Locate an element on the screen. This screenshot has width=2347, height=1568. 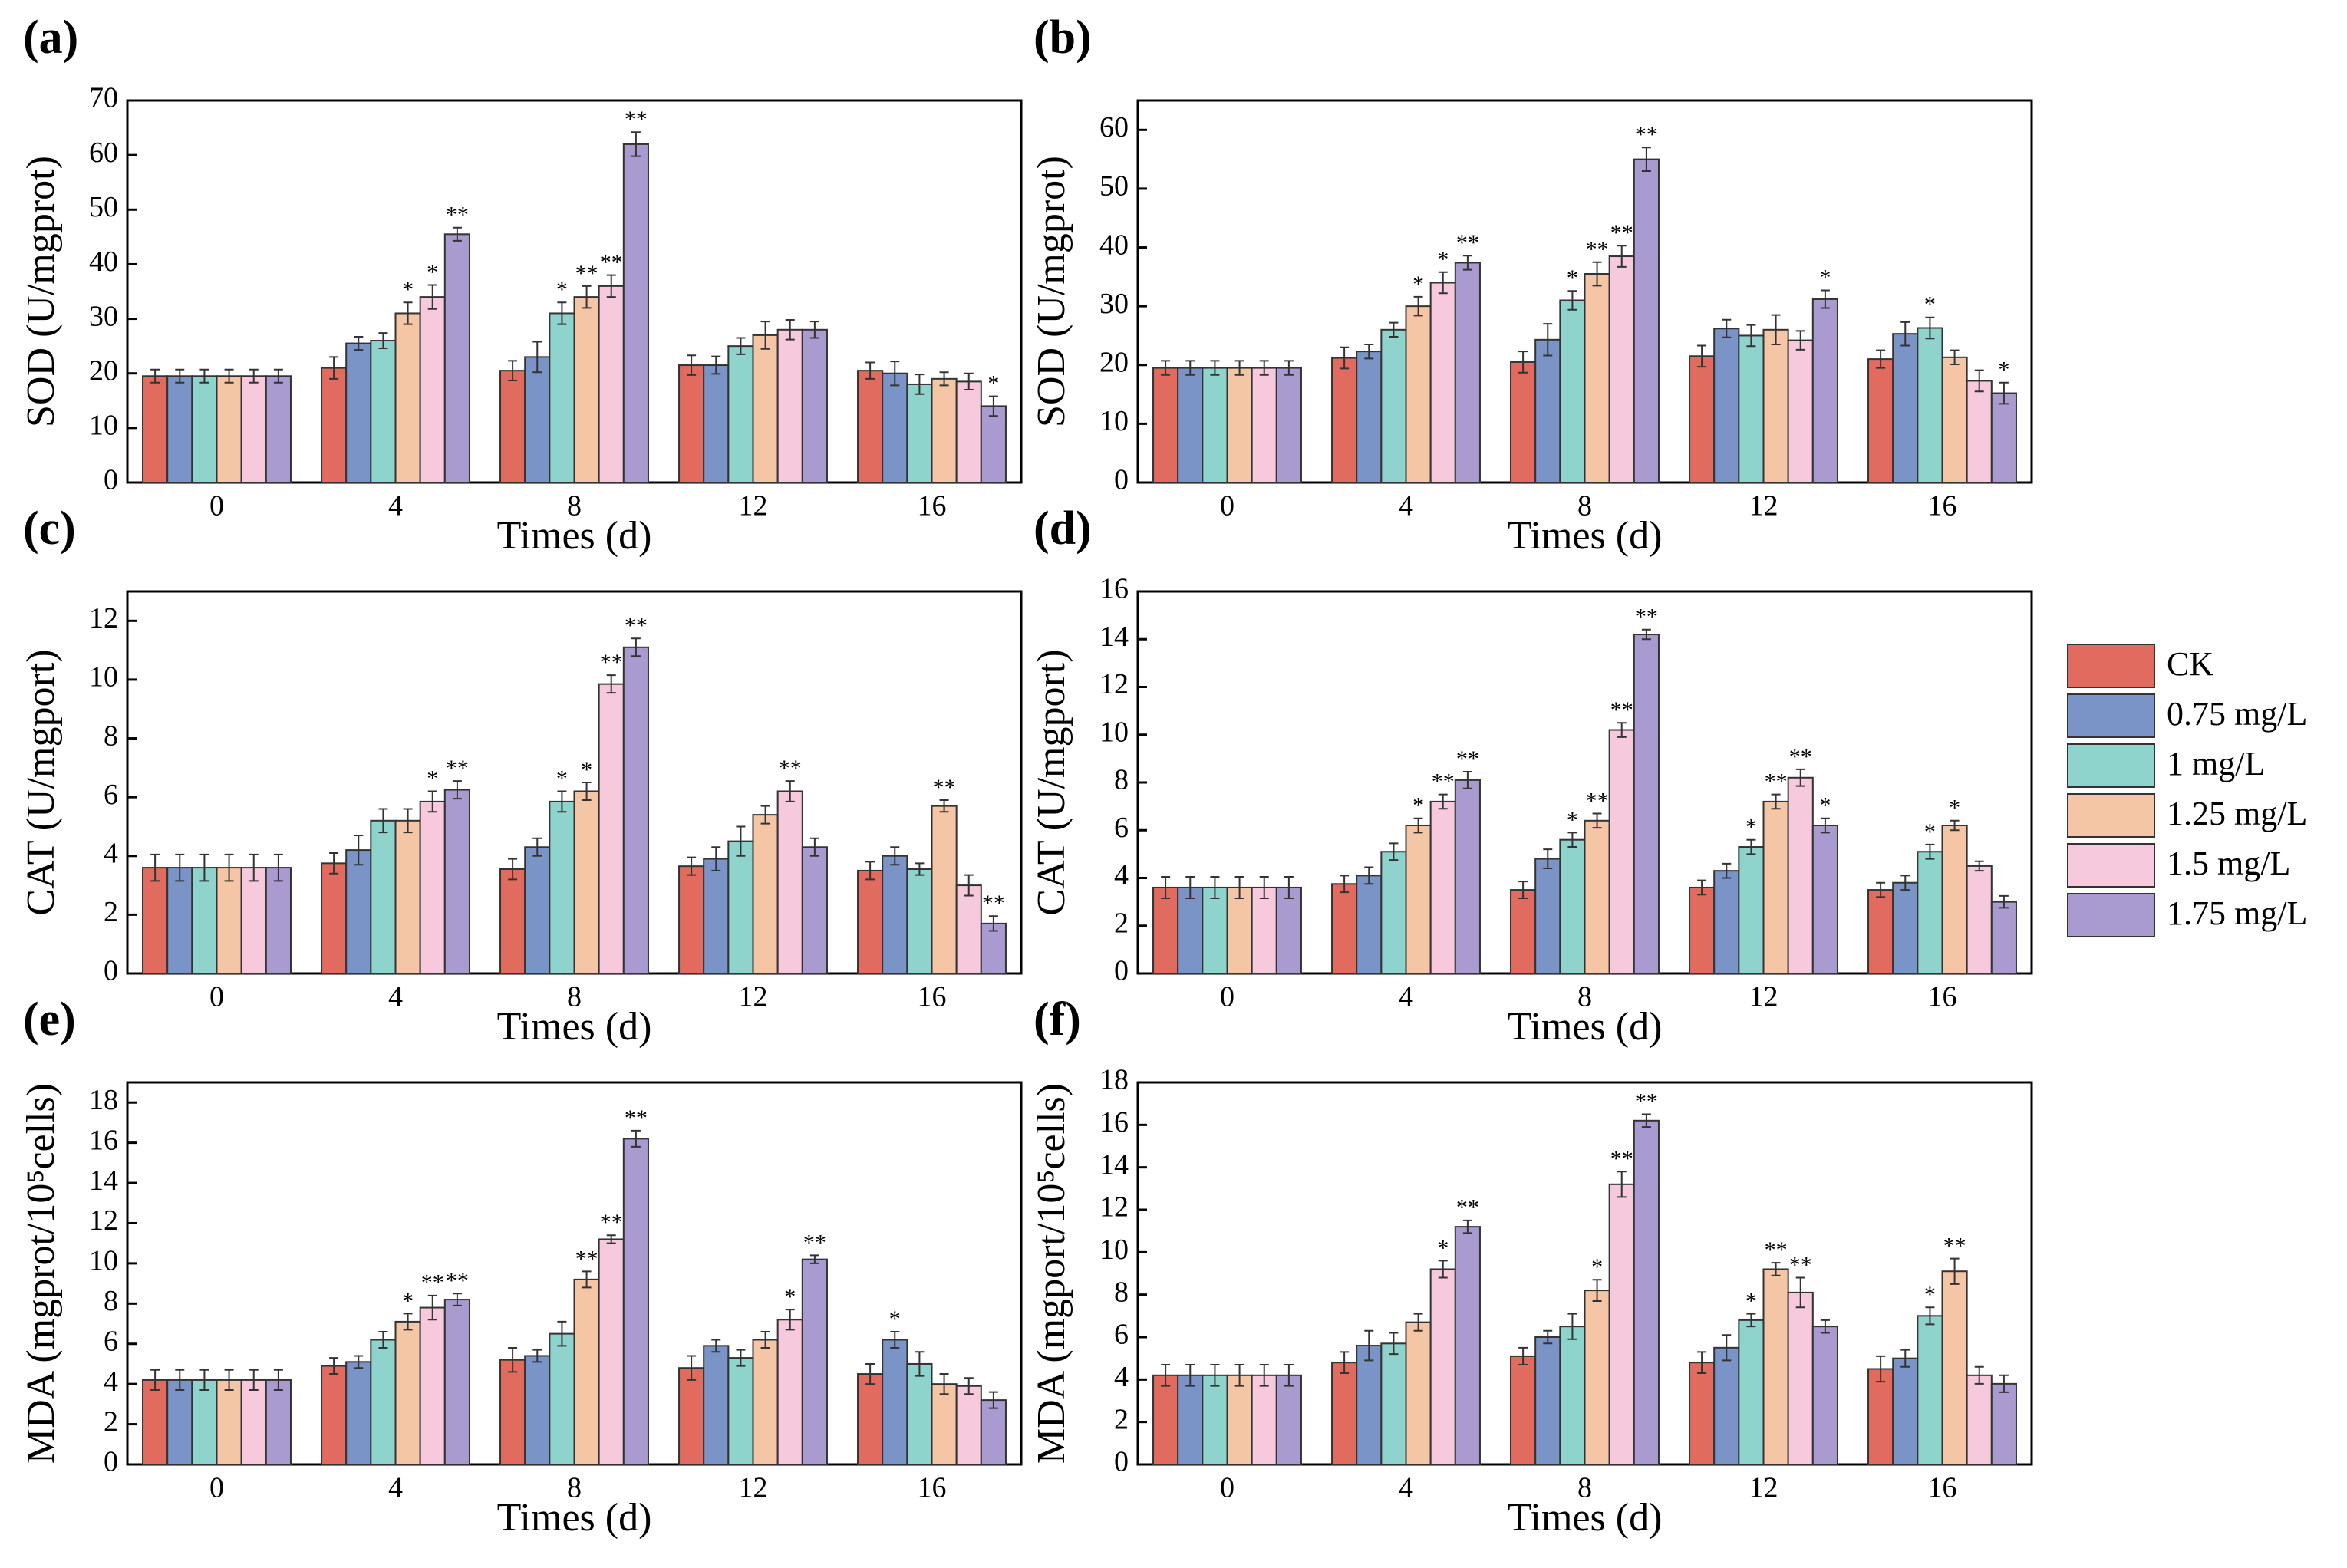
panel-label: (e) is located at coordinates (50, 1019).